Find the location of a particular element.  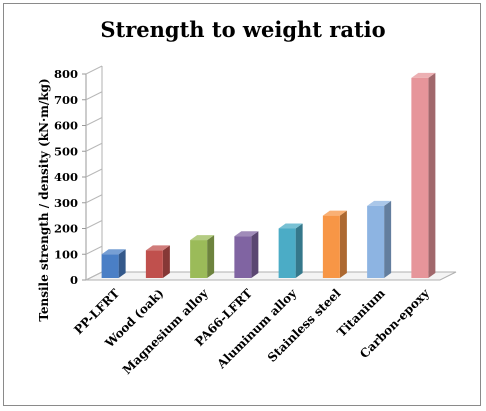

y-tick-label: 800 is located at coordinates (66, 74).